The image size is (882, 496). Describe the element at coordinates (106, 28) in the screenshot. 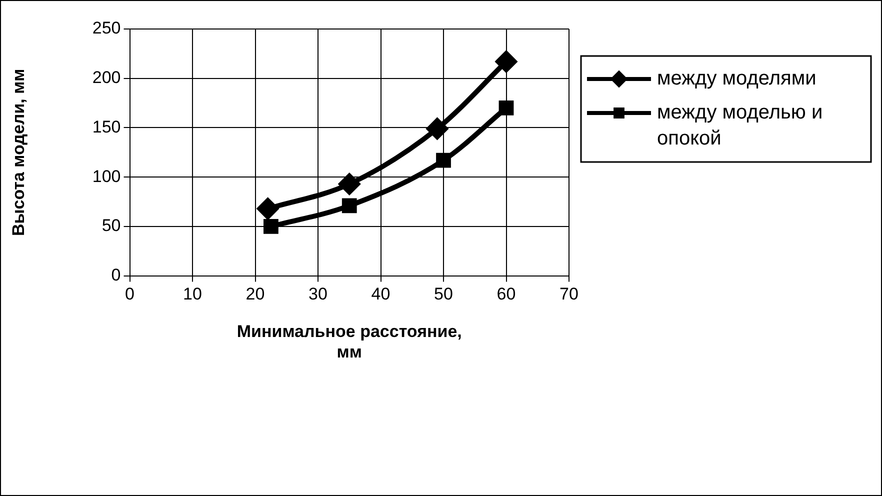

I see `y-tick-label: 250` at that location.